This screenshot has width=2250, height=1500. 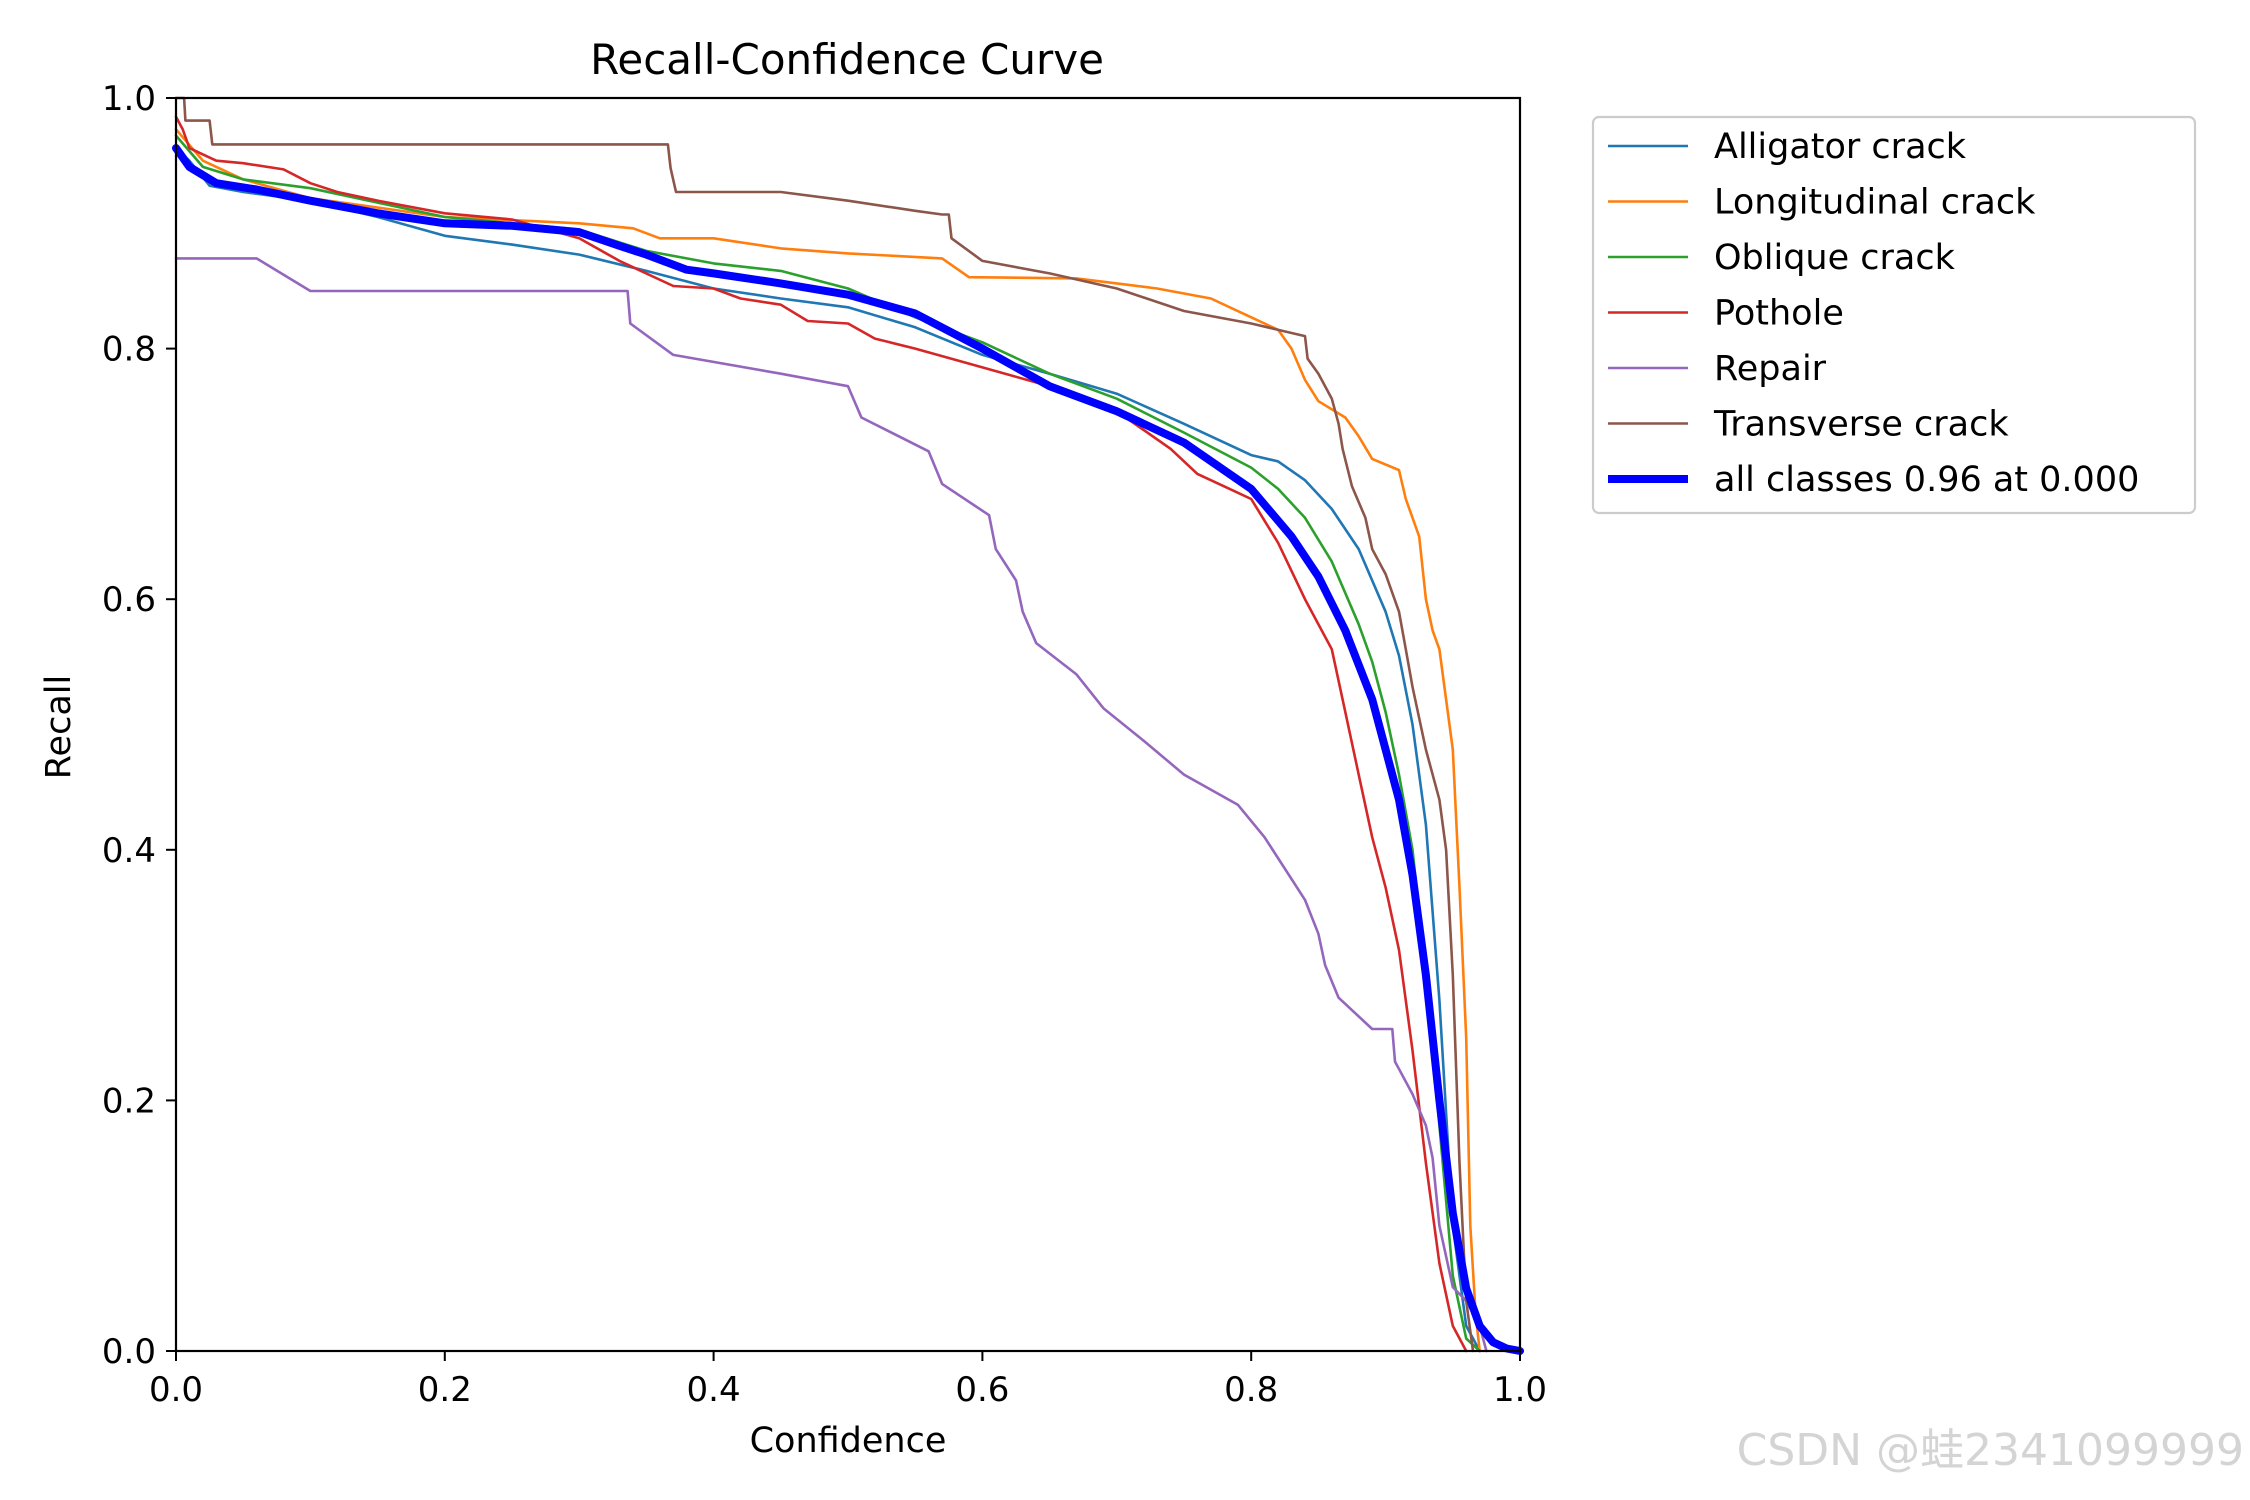 What do you see at coordinates (1840, 147) in the screenshot?
I see `legend-label: Alligator crack` at bounding box center [1840, 147].